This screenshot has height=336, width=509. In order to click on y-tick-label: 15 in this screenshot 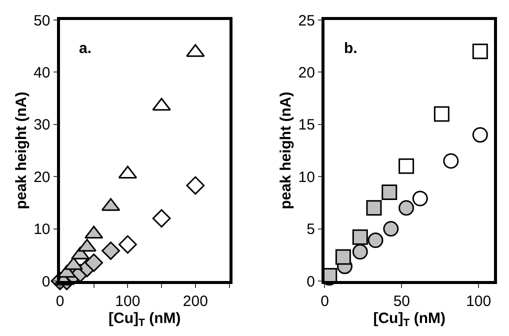, I will do `click(306, 125)`.